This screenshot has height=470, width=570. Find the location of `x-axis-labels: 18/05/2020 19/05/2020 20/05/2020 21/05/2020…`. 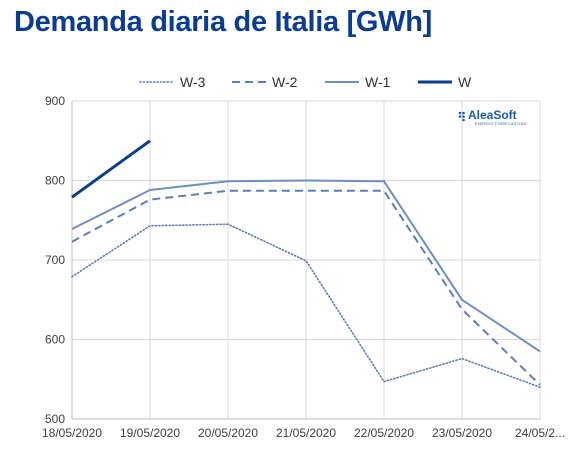

x-axis-labels: 18/05/2020 19/05/2020 20/05/2020 21/05/2020… is located at coordinates (303, 433).